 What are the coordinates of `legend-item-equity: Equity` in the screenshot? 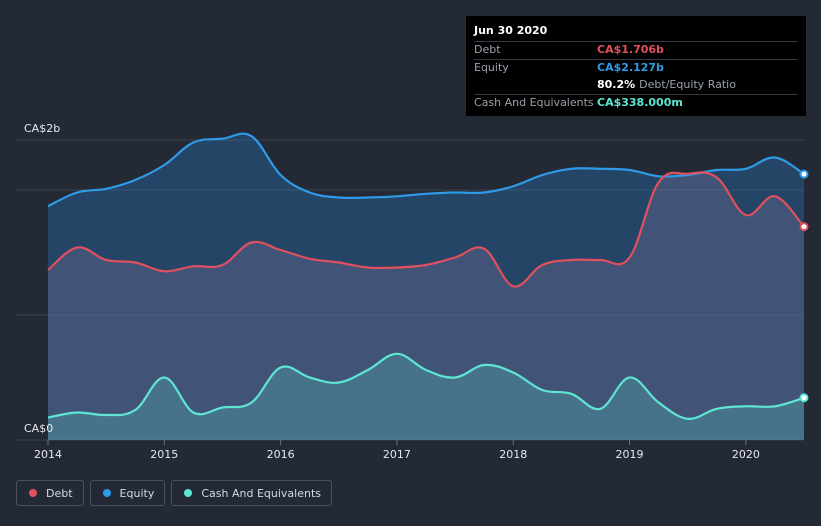 It's located at (127, 493).